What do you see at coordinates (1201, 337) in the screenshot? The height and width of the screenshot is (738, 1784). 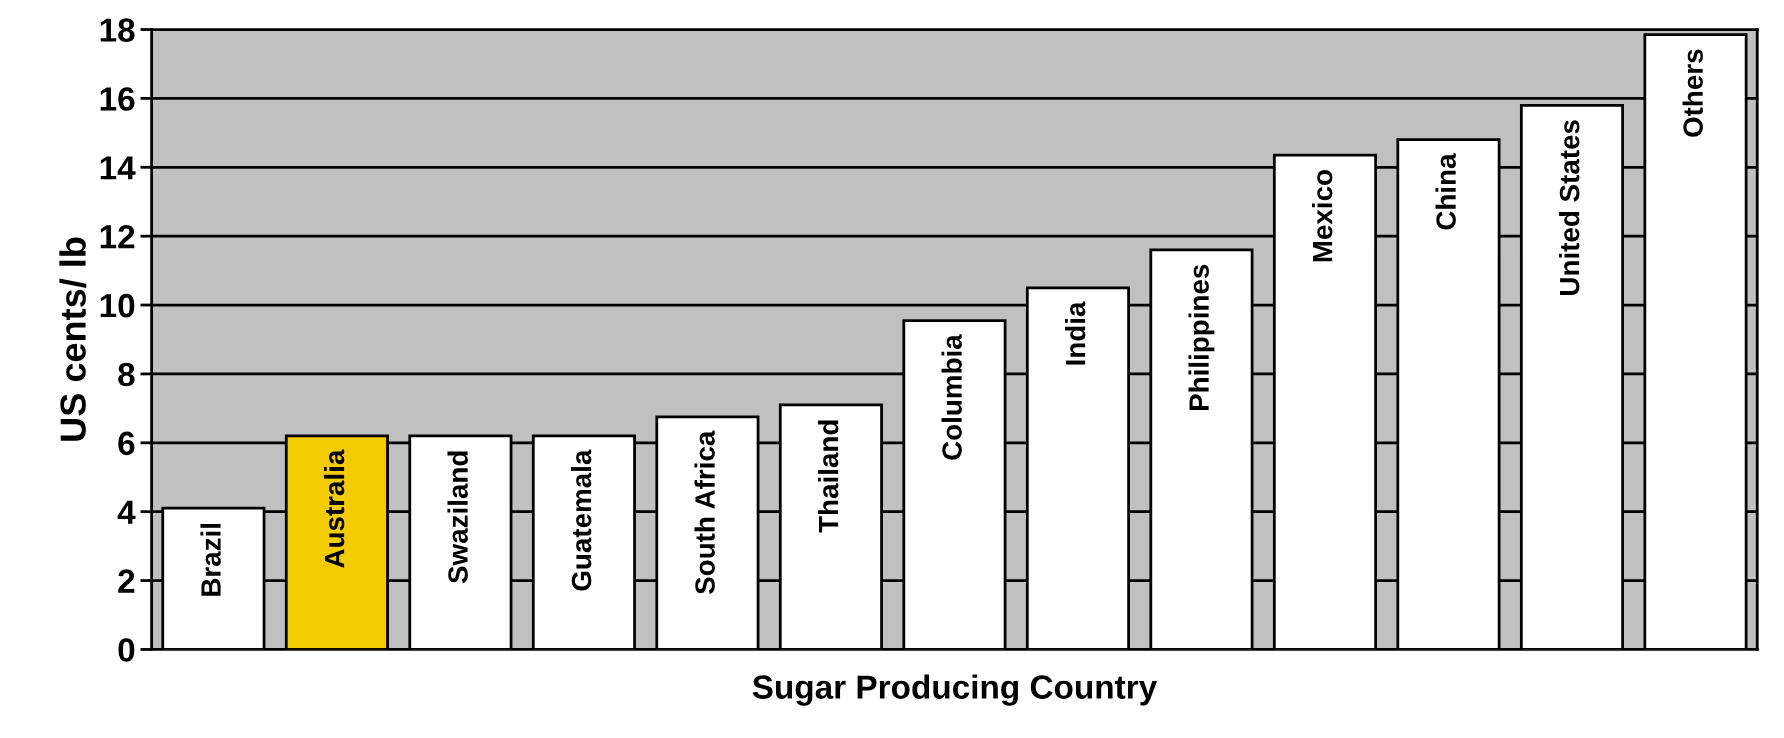 I see `x-tick-label: Philippines` at bounding box center [1201, 337].